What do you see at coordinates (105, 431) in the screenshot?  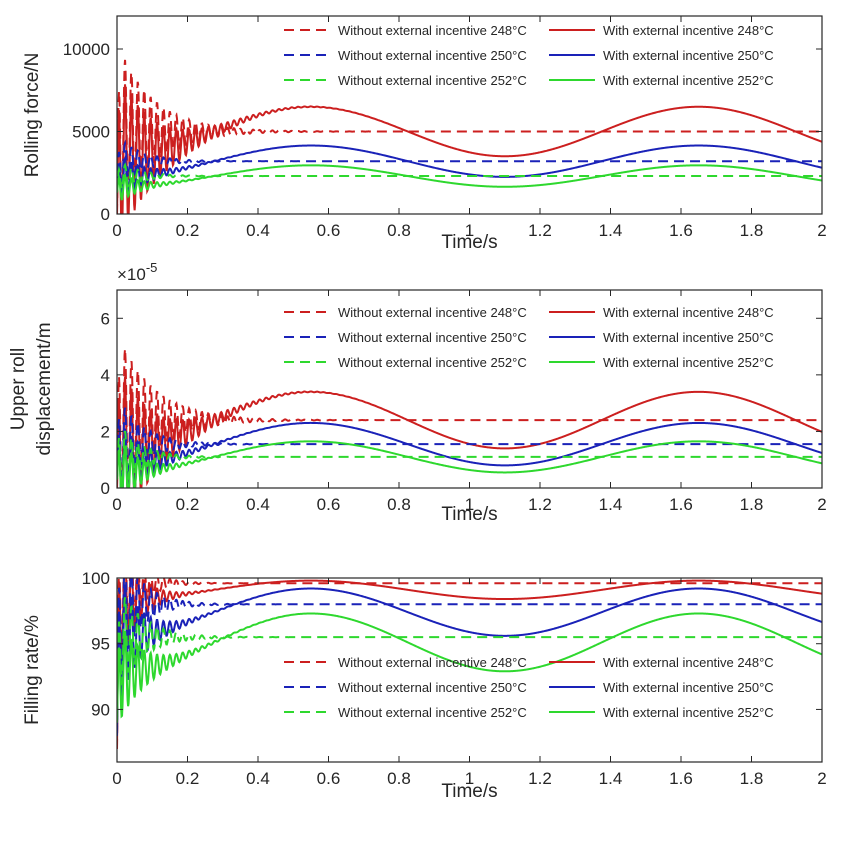 I see `y-tick-label: 2` at bounding box center [105, 431].